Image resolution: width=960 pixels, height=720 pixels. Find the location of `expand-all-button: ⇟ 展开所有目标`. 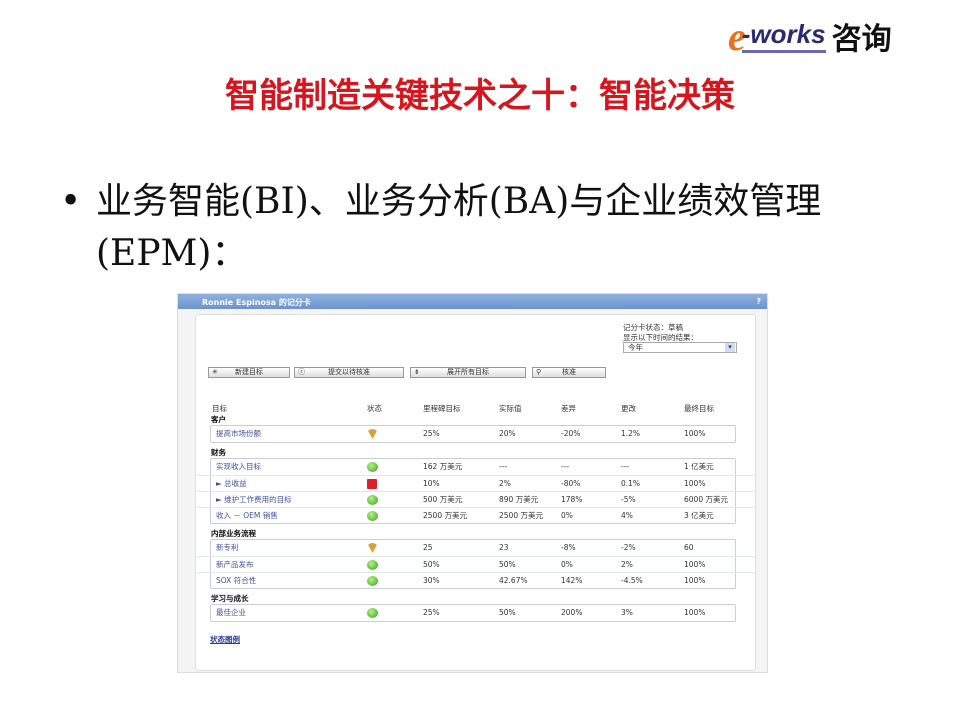

expand-all-button: ⇟ 展开所有目标 is located at coordinates (468, 372).